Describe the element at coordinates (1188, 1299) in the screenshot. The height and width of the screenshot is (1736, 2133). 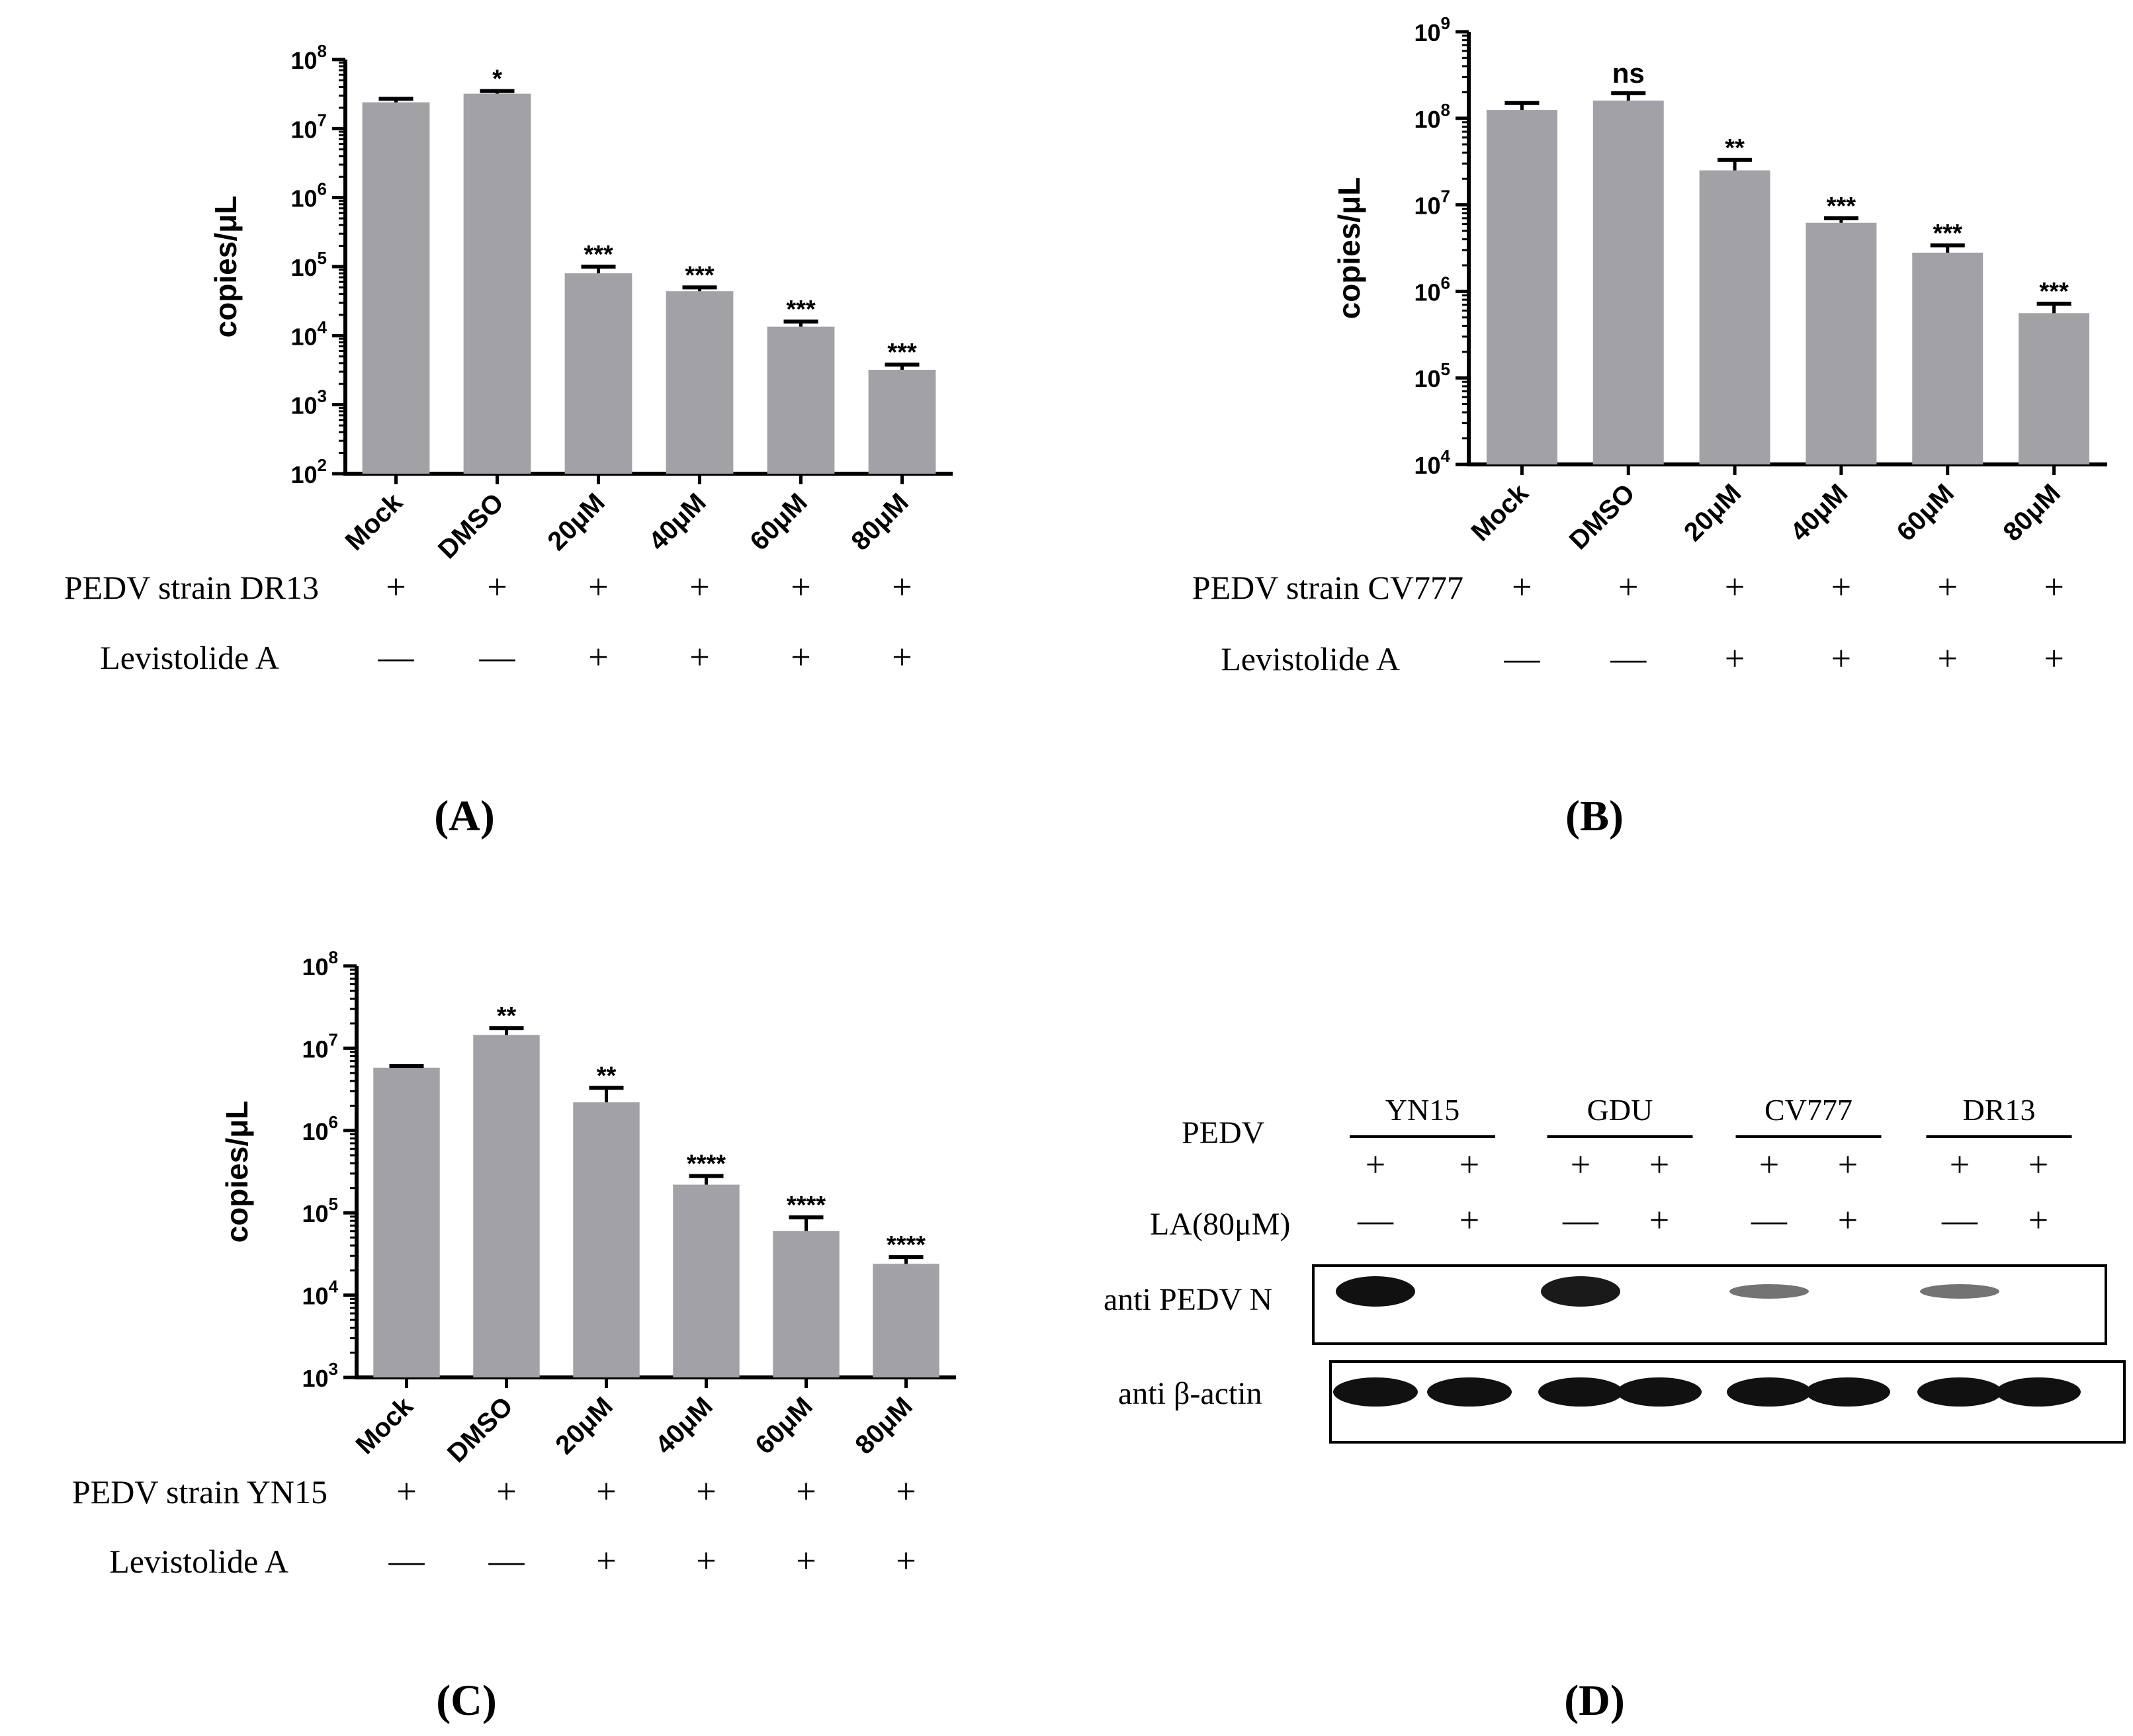
I see `anti-pedv-n-label: anti PEDV N` at that location.